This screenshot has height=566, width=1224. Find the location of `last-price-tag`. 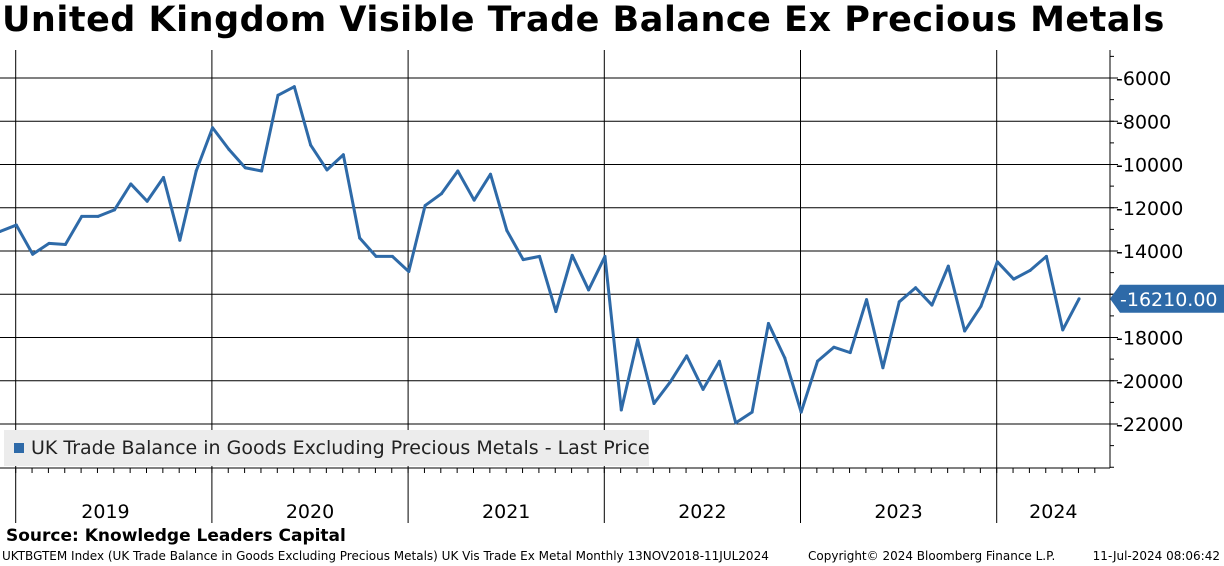

last-price-tag is located at coordinates (1167, 298).